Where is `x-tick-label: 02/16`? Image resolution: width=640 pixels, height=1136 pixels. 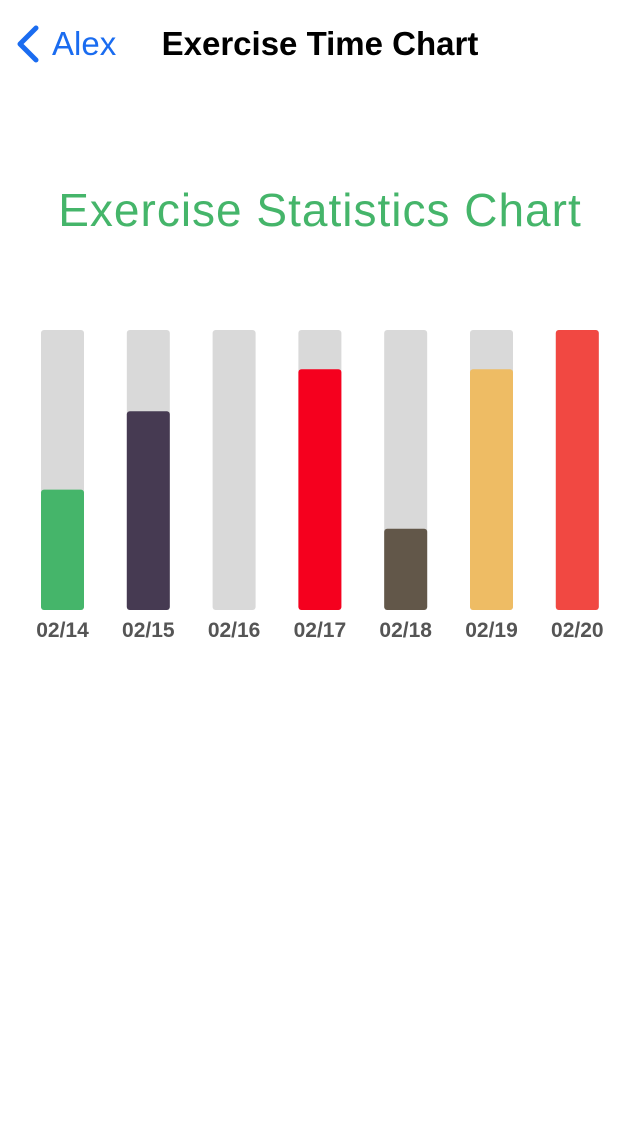
x-tick-label: 02/16 is located at coordinates (234, 630).